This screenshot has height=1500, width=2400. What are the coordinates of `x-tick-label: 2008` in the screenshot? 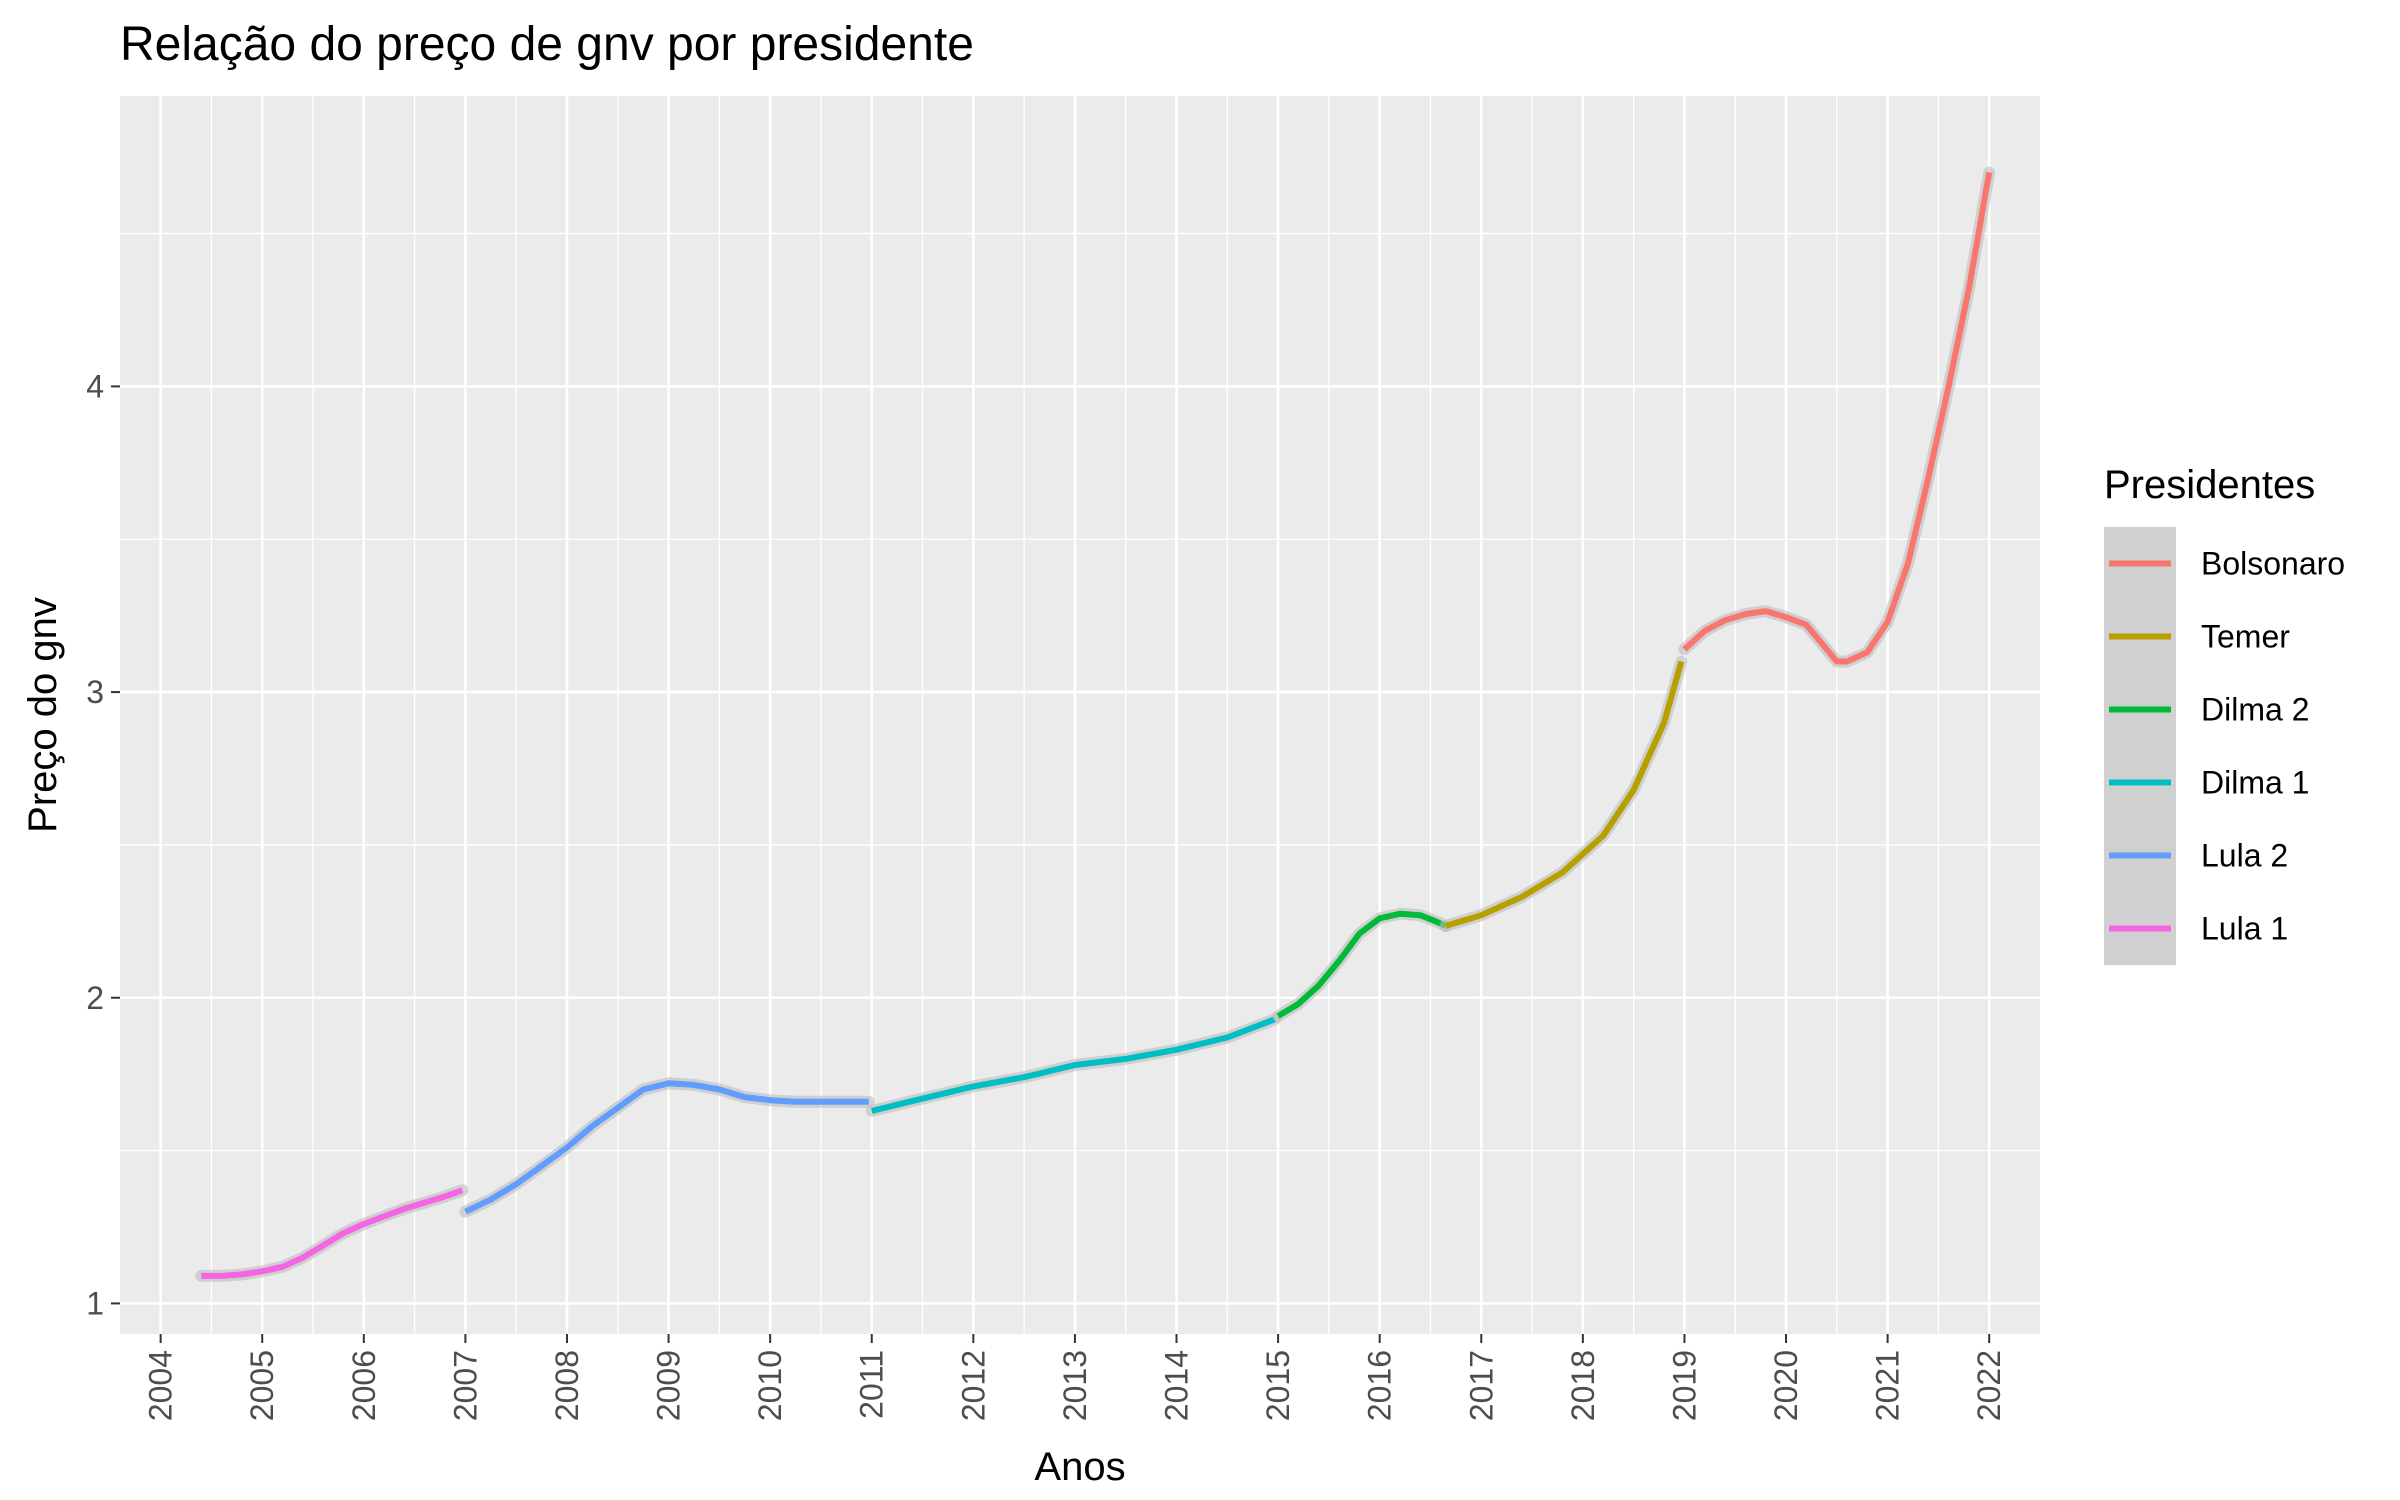 It's located at (567, 1385).